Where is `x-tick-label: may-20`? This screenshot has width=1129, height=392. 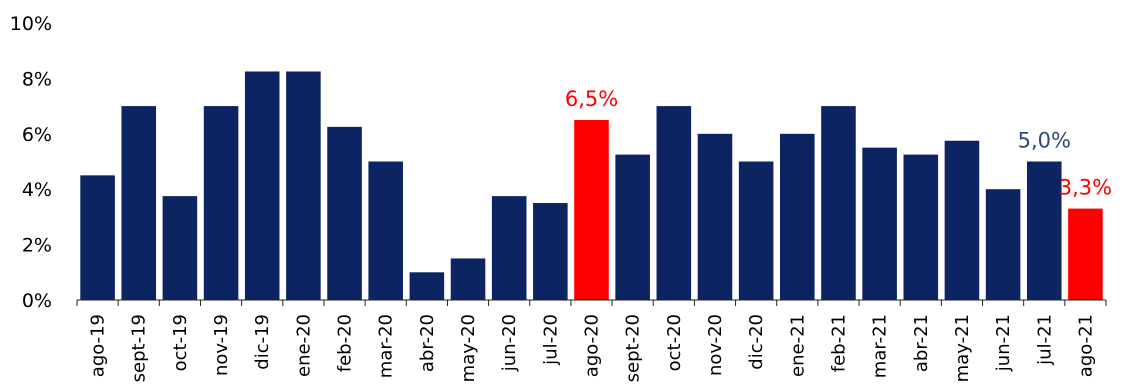 x-tick-label: may-20 is located at coordinates (468, 348).